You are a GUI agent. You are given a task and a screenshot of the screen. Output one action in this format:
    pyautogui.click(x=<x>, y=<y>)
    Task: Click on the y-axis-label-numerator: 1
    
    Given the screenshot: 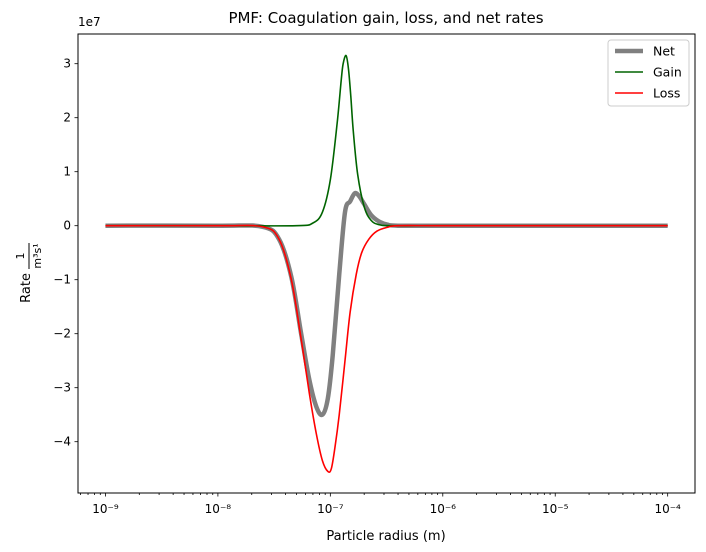 What is the action you would take?
    pyautogui.click(x=20, y=256)
    